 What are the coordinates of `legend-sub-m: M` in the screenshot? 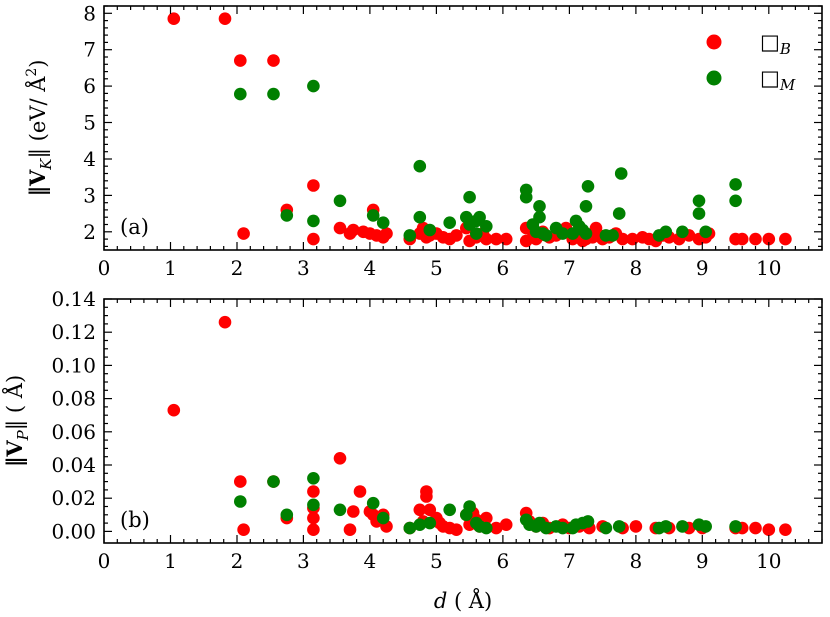 It's located at (787, 85).